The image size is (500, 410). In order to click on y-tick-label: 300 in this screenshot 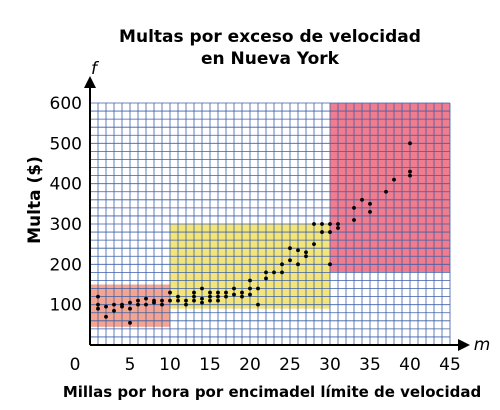, I will do `click(66, 225)`.